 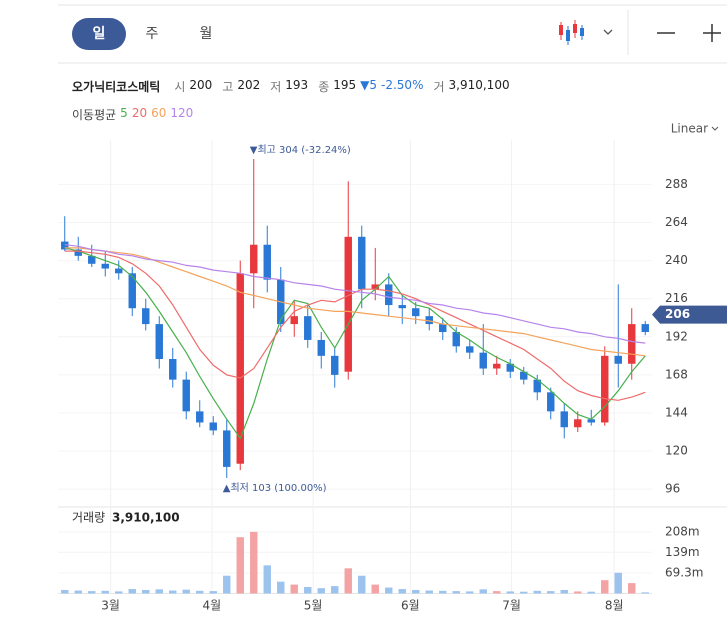 What do you see at coordinates (586, 32) in the screenshot?
I see `chart-type-button` at bounding box center [586, 32].